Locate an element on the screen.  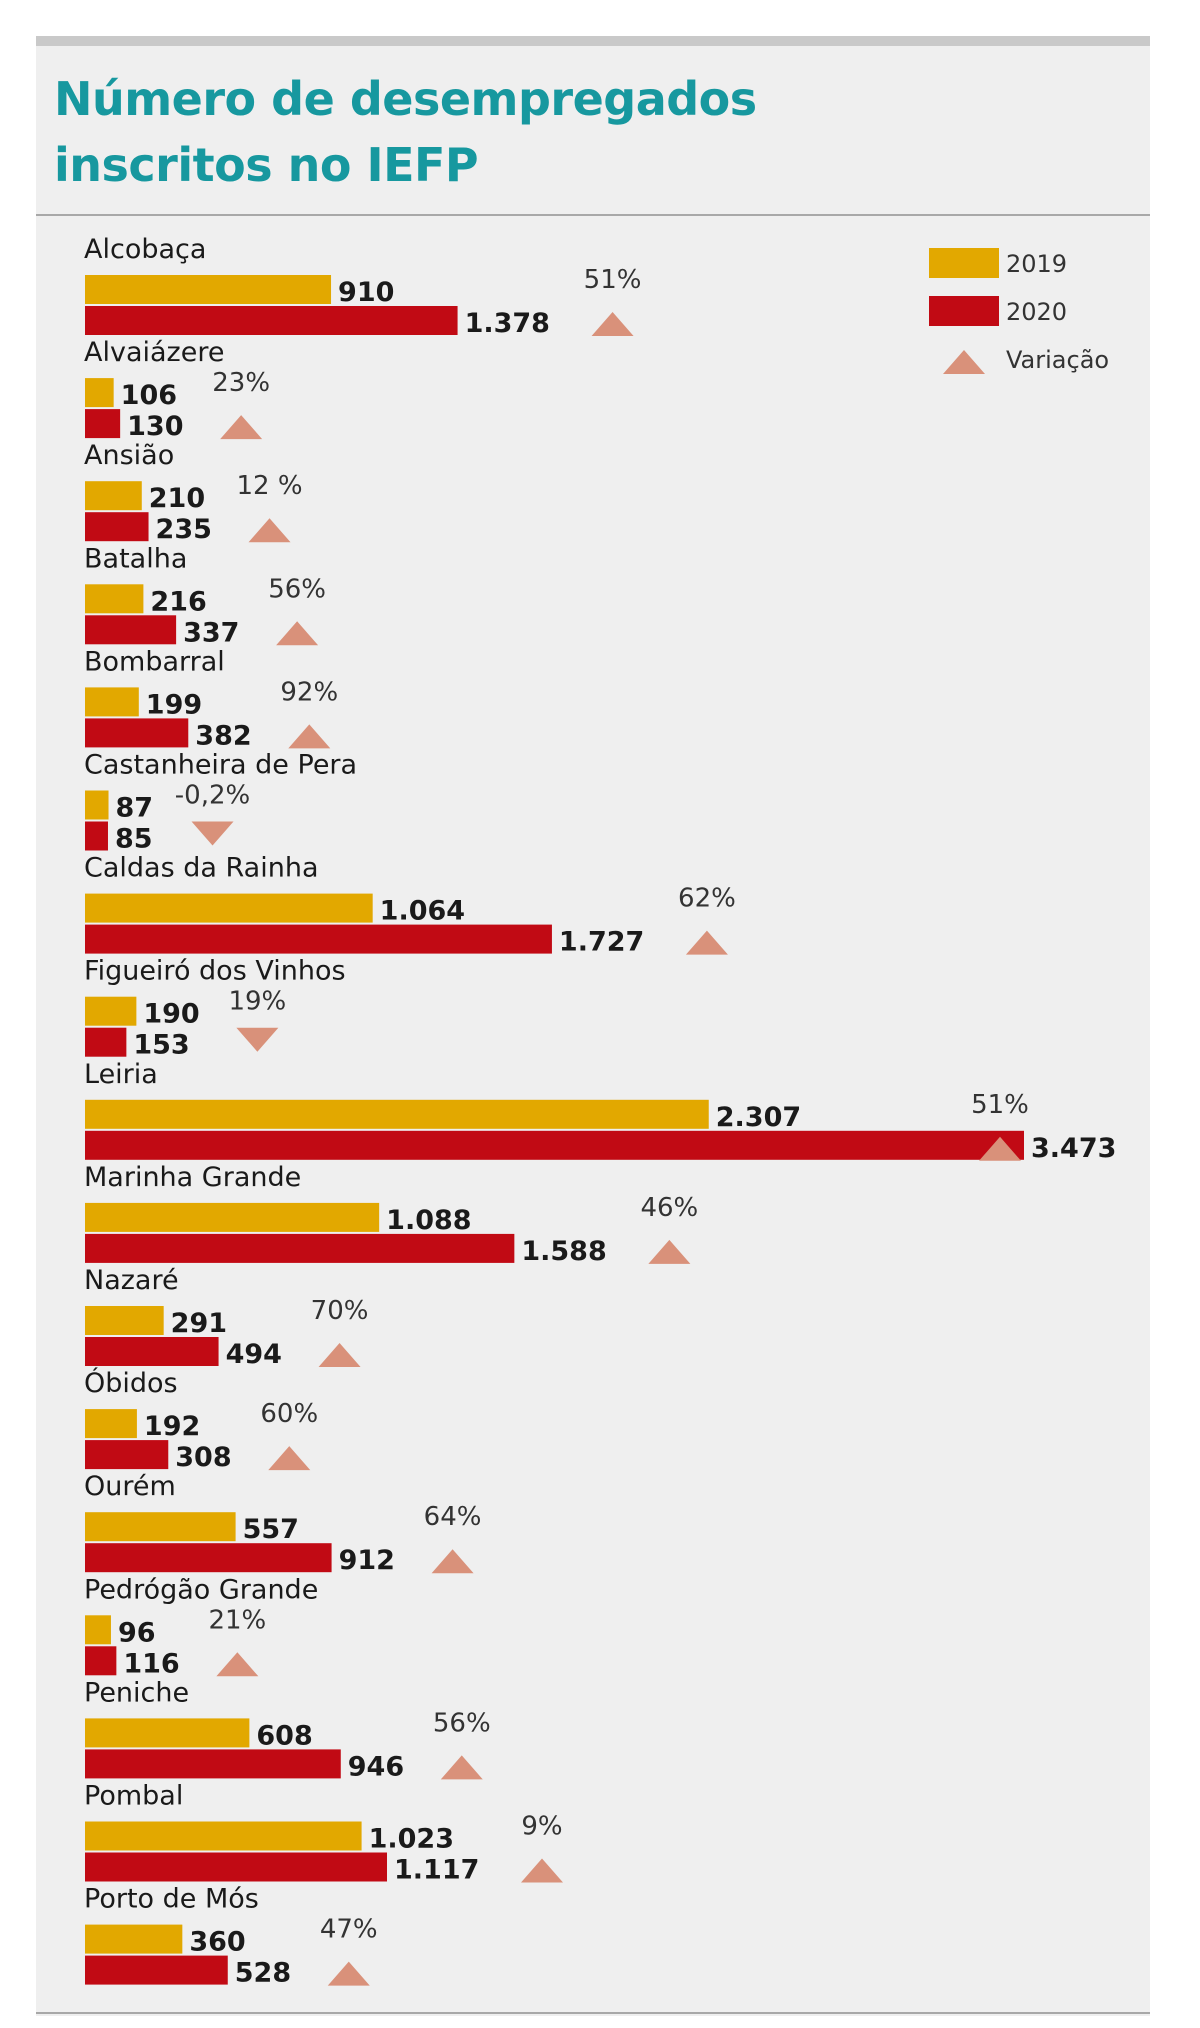
value-label-2020: 337 is located at coordinates (211, 632).